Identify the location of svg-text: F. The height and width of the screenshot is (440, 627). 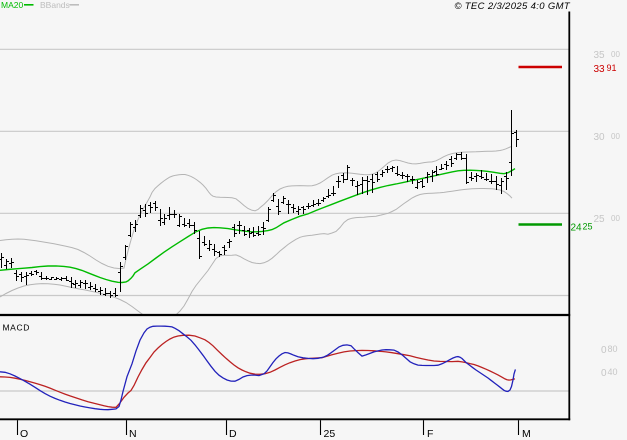
(430, 434).